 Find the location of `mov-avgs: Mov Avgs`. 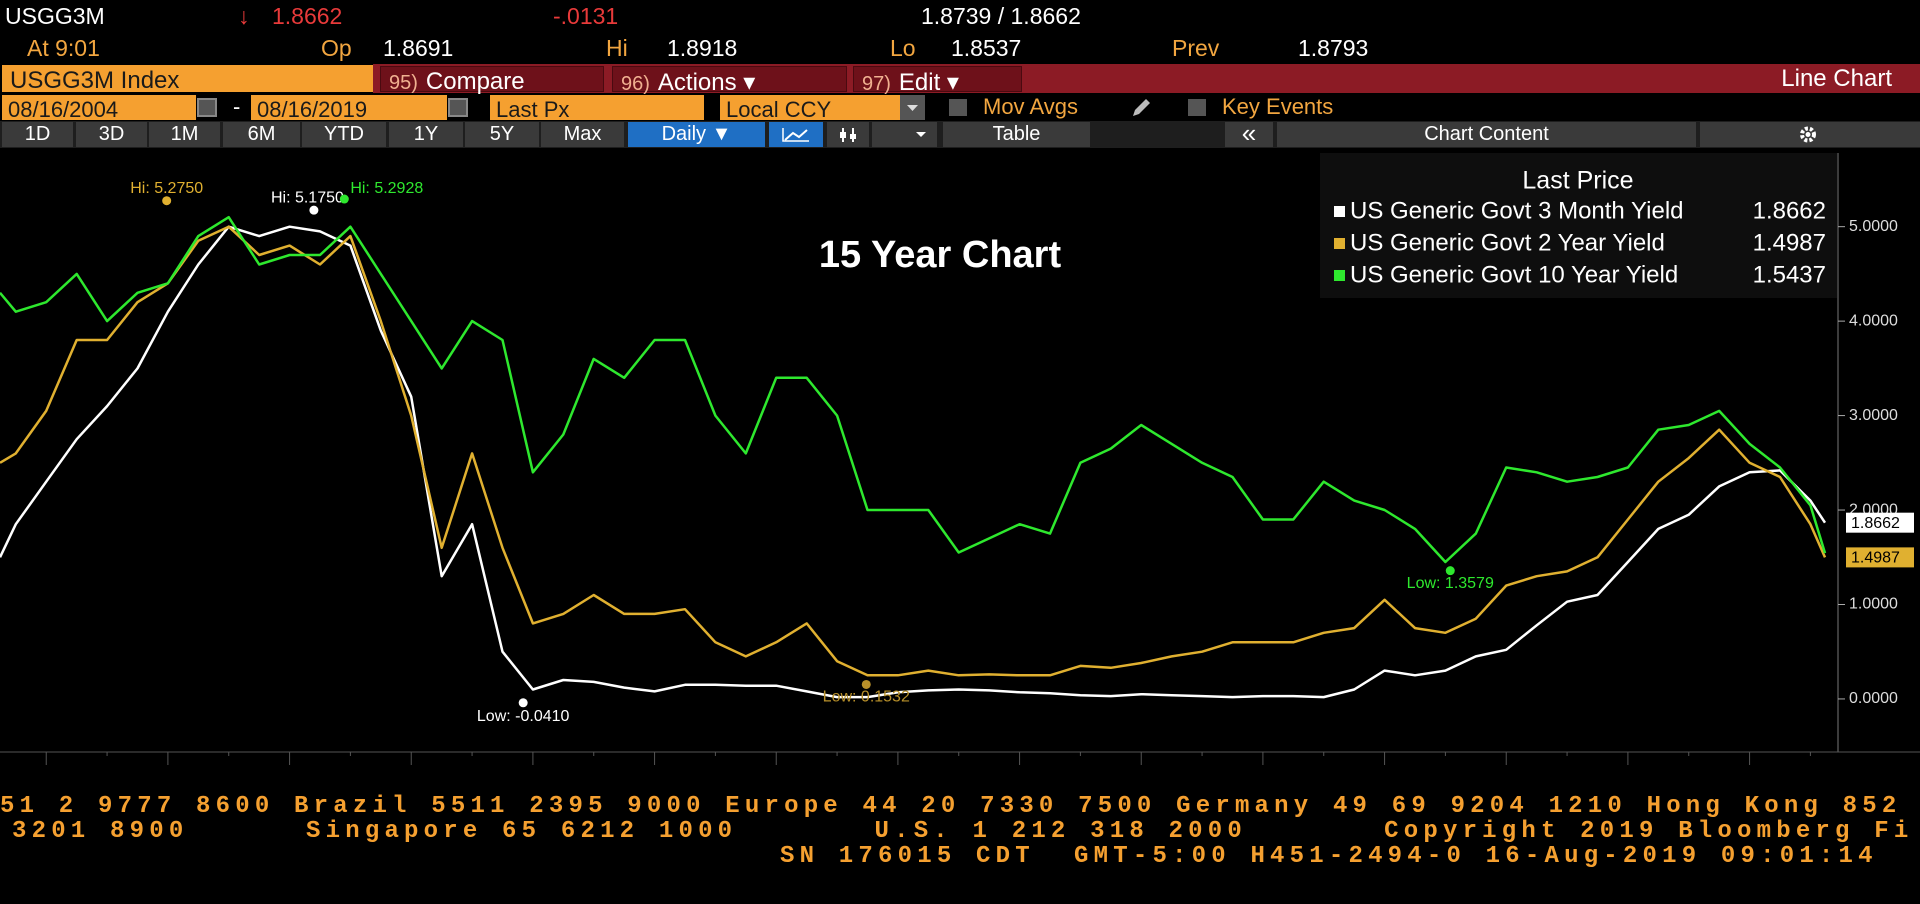

mov-avgs: Mov Avgs is located at coordinates (1030, 106).